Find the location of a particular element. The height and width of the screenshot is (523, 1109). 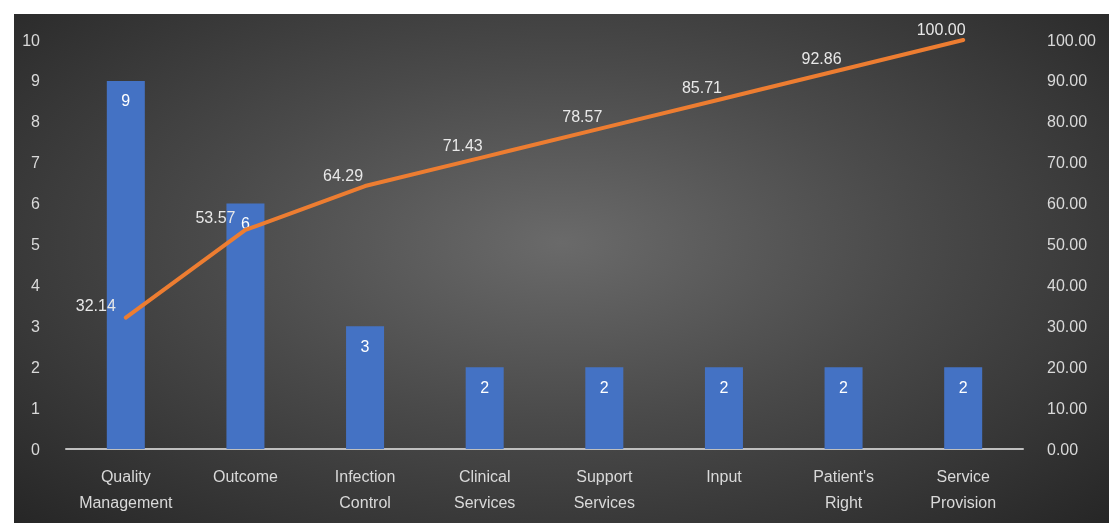

data-label: 85.71 is located at coordinates (702, 87).